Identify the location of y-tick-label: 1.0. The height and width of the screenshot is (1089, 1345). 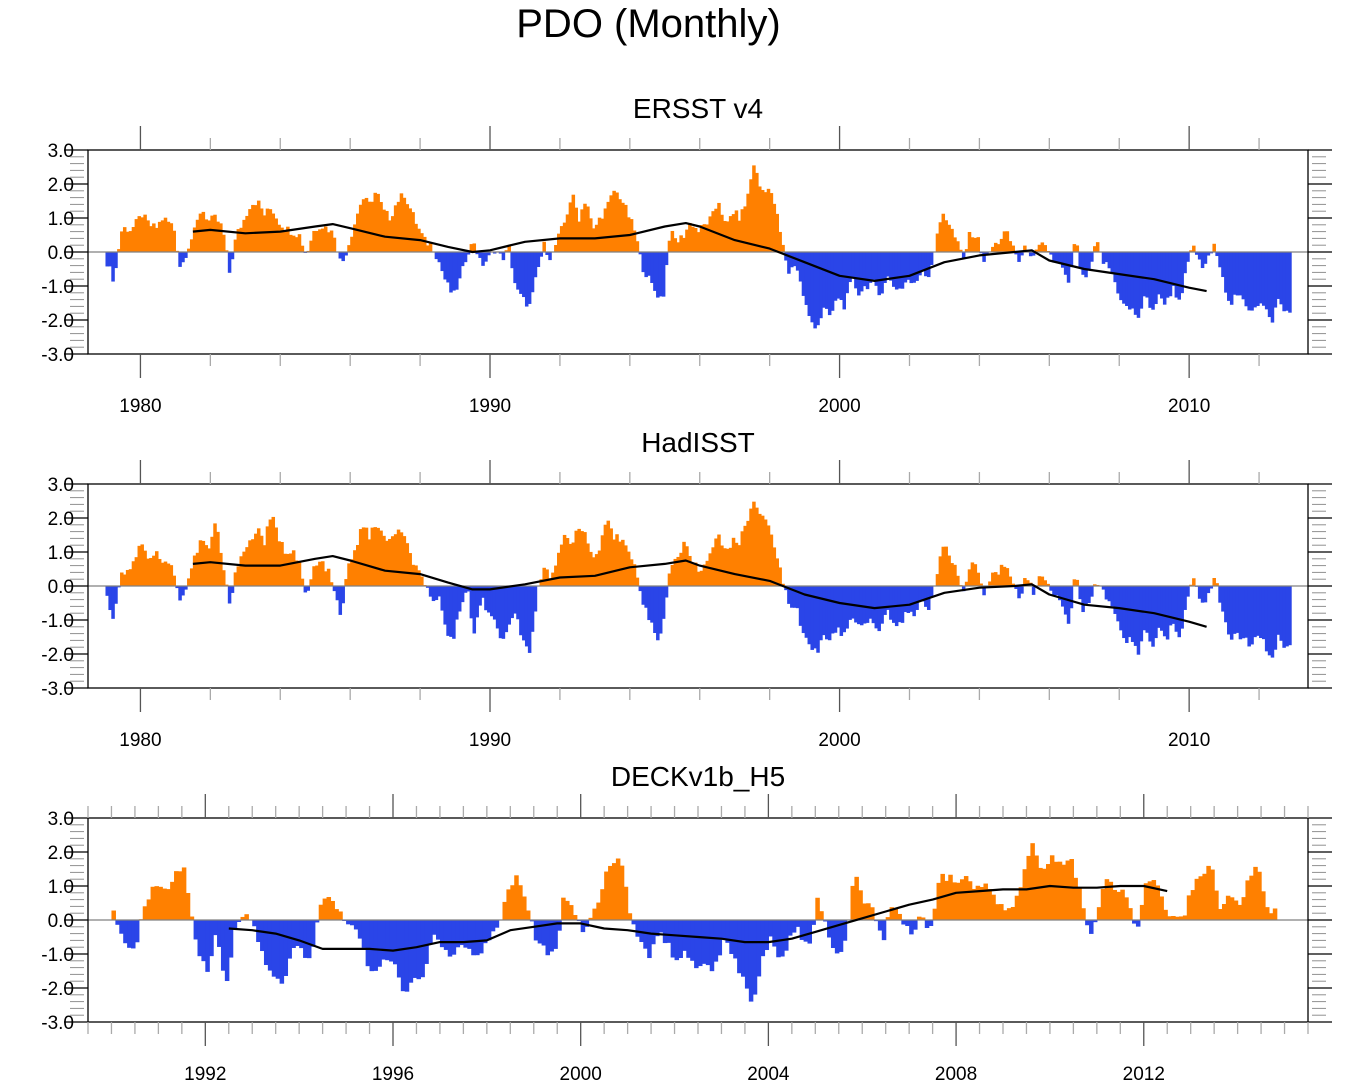
(61, 219).